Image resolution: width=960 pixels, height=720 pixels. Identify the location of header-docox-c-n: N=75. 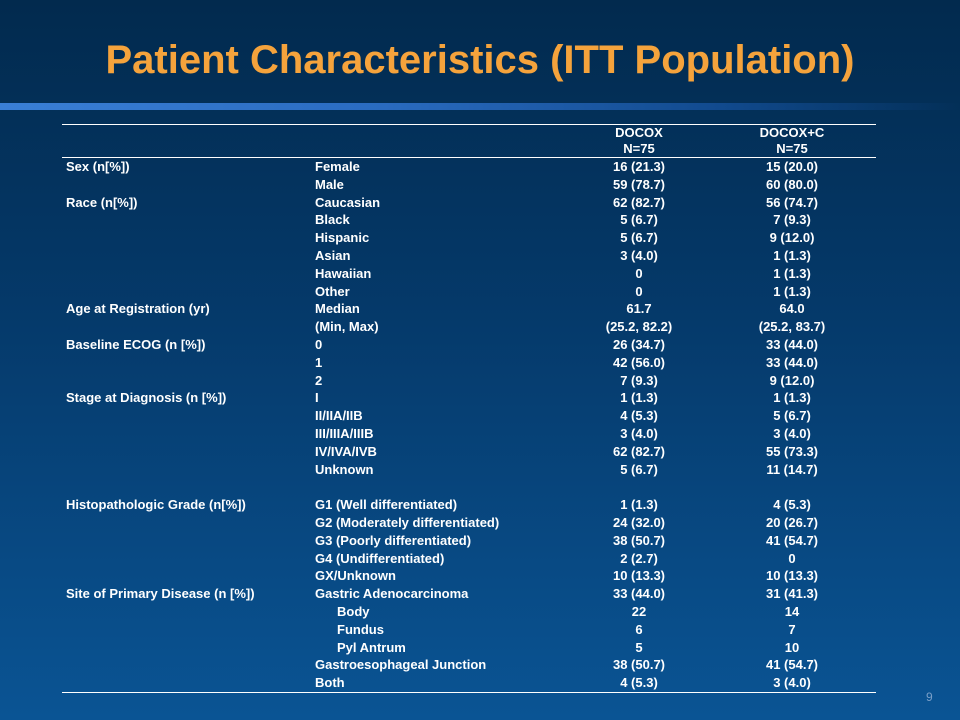
(790, 149).